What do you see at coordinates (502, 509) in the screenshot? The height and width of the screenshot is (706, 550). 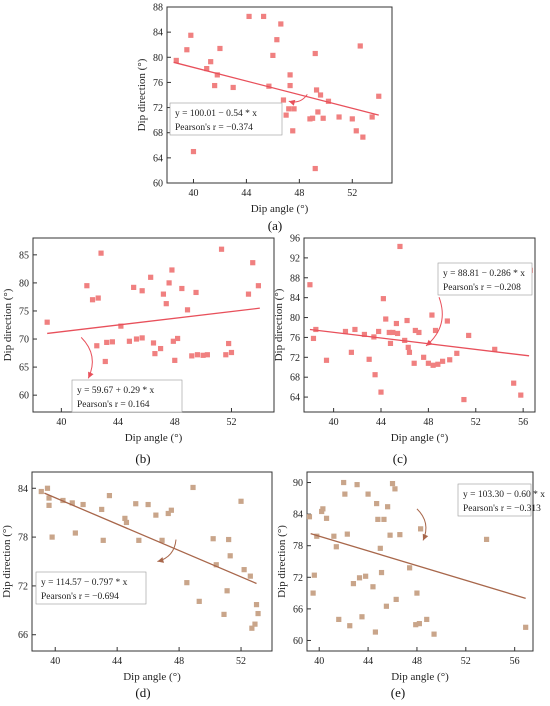 I see `pearson-text: Pearson's r = −0.313` at bounding box center [502, 509].